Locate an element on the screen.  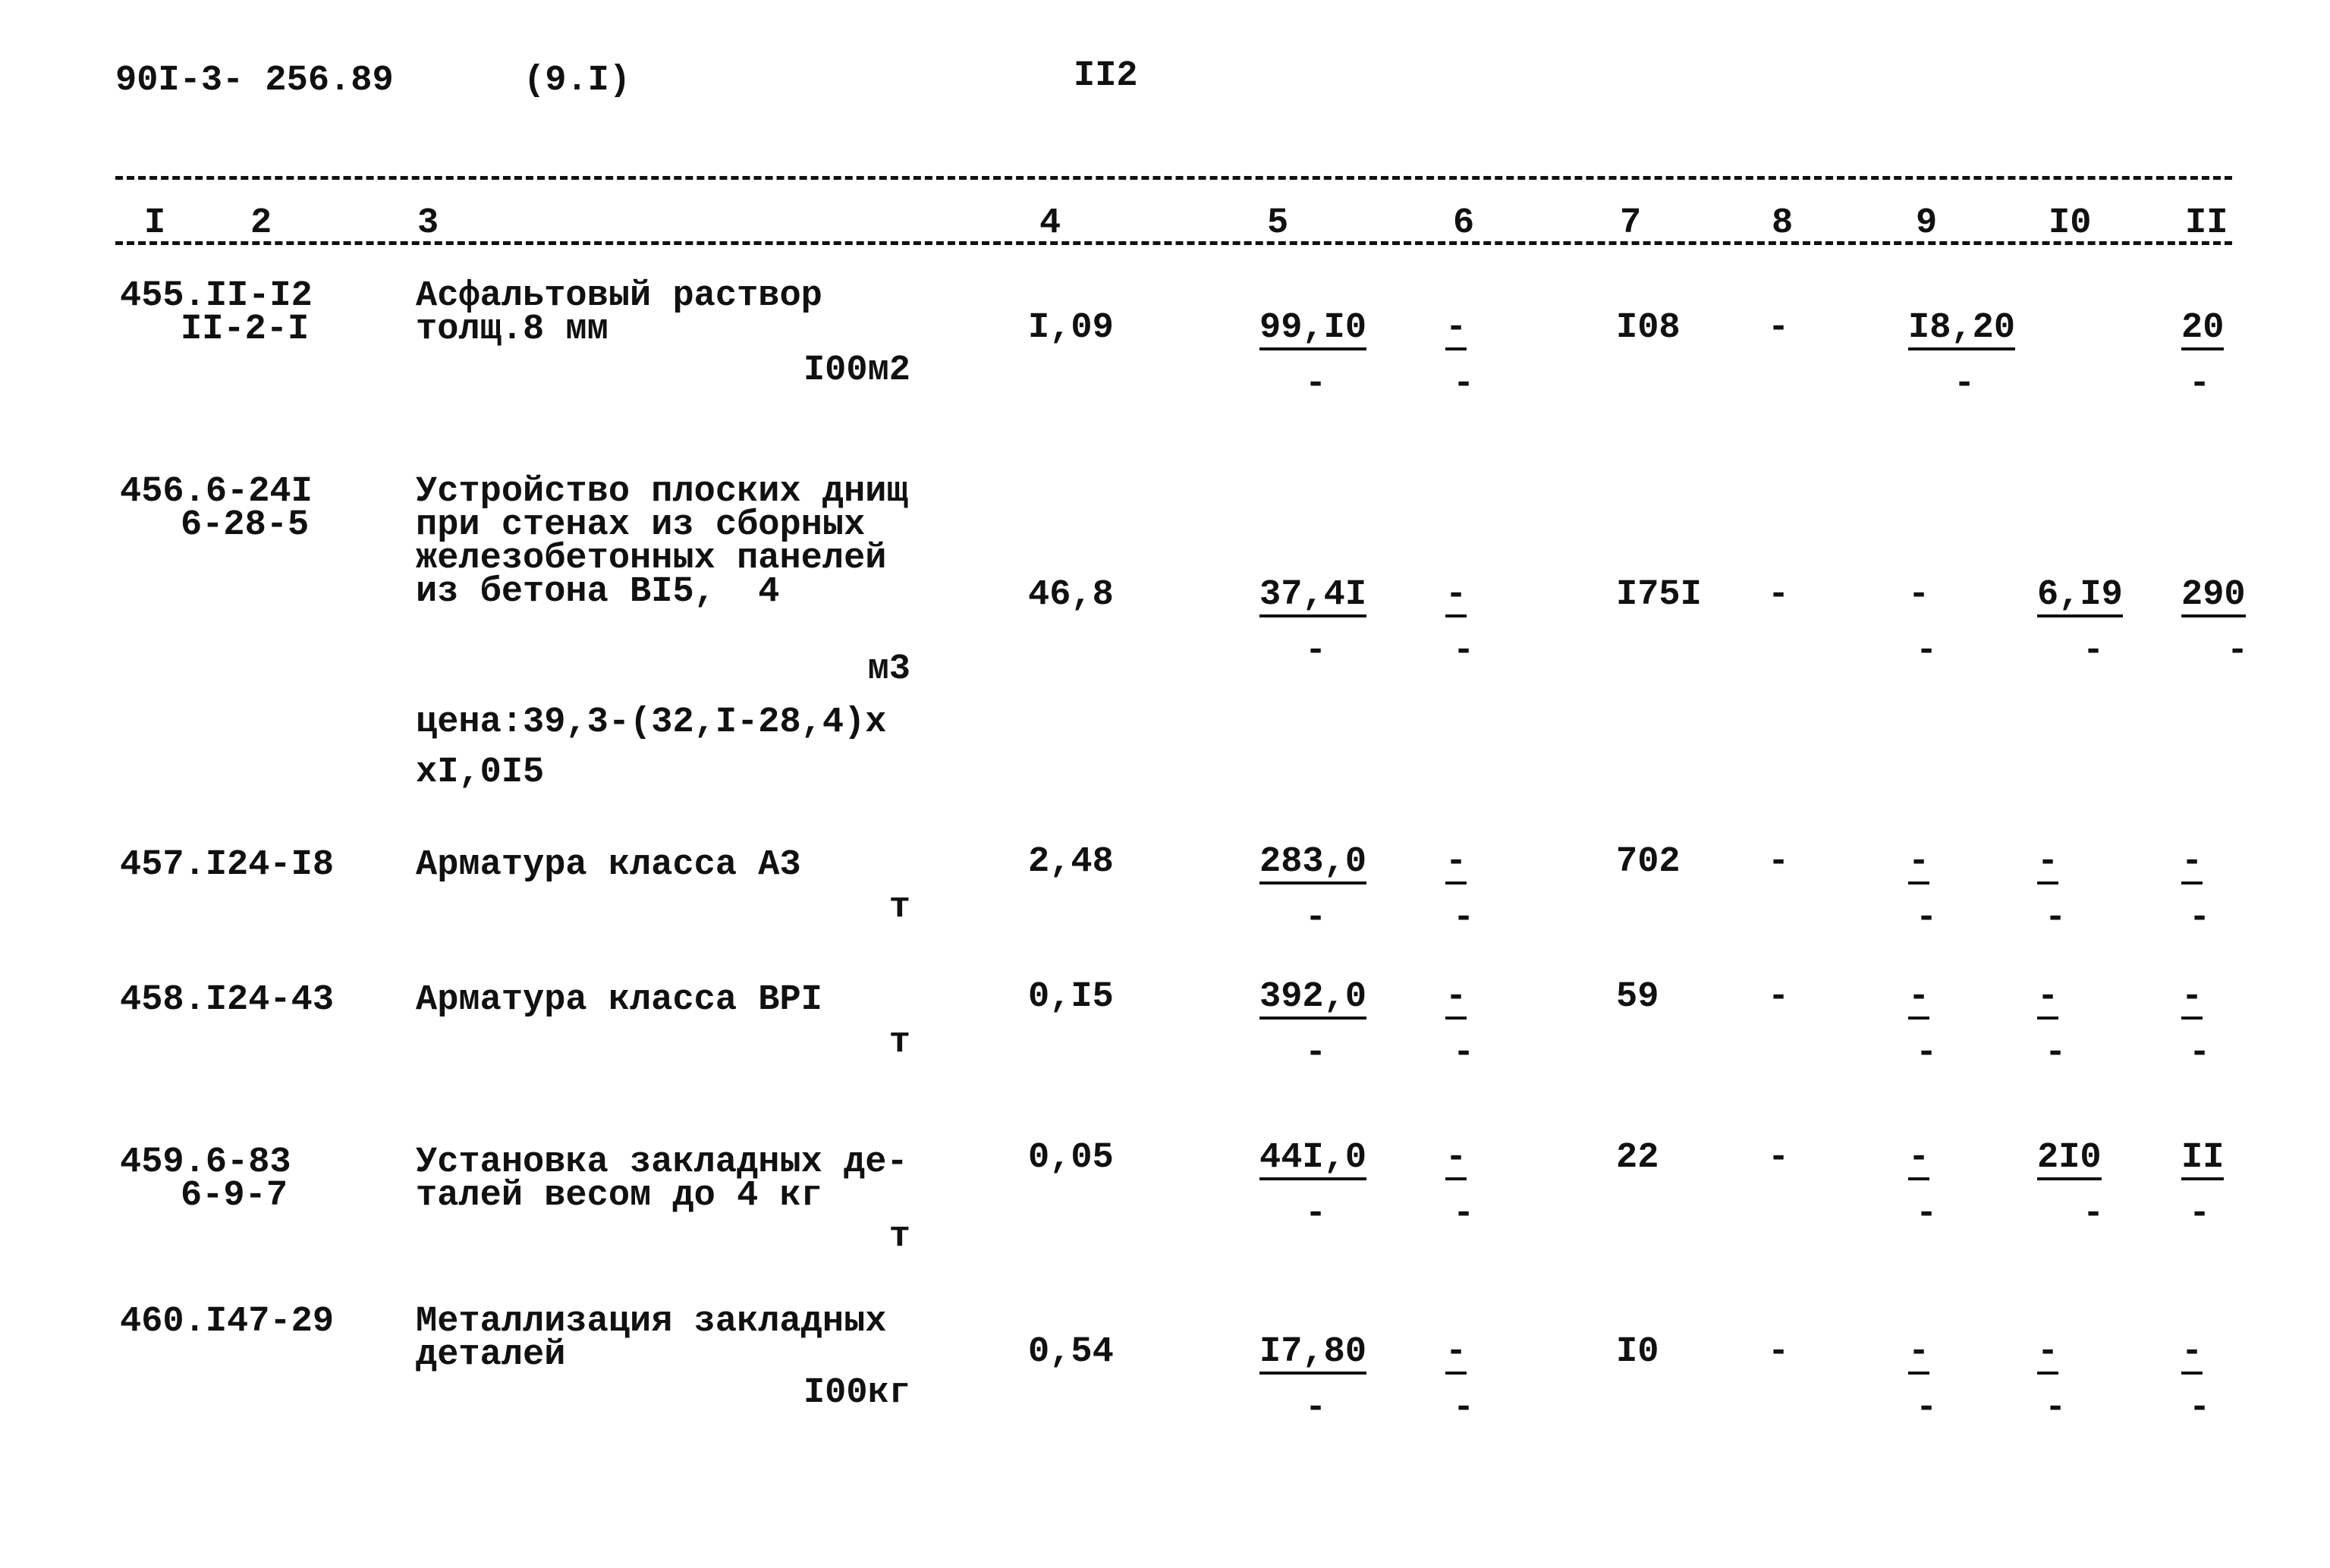
page-number: II2 is located at coordinates (1106, 76).